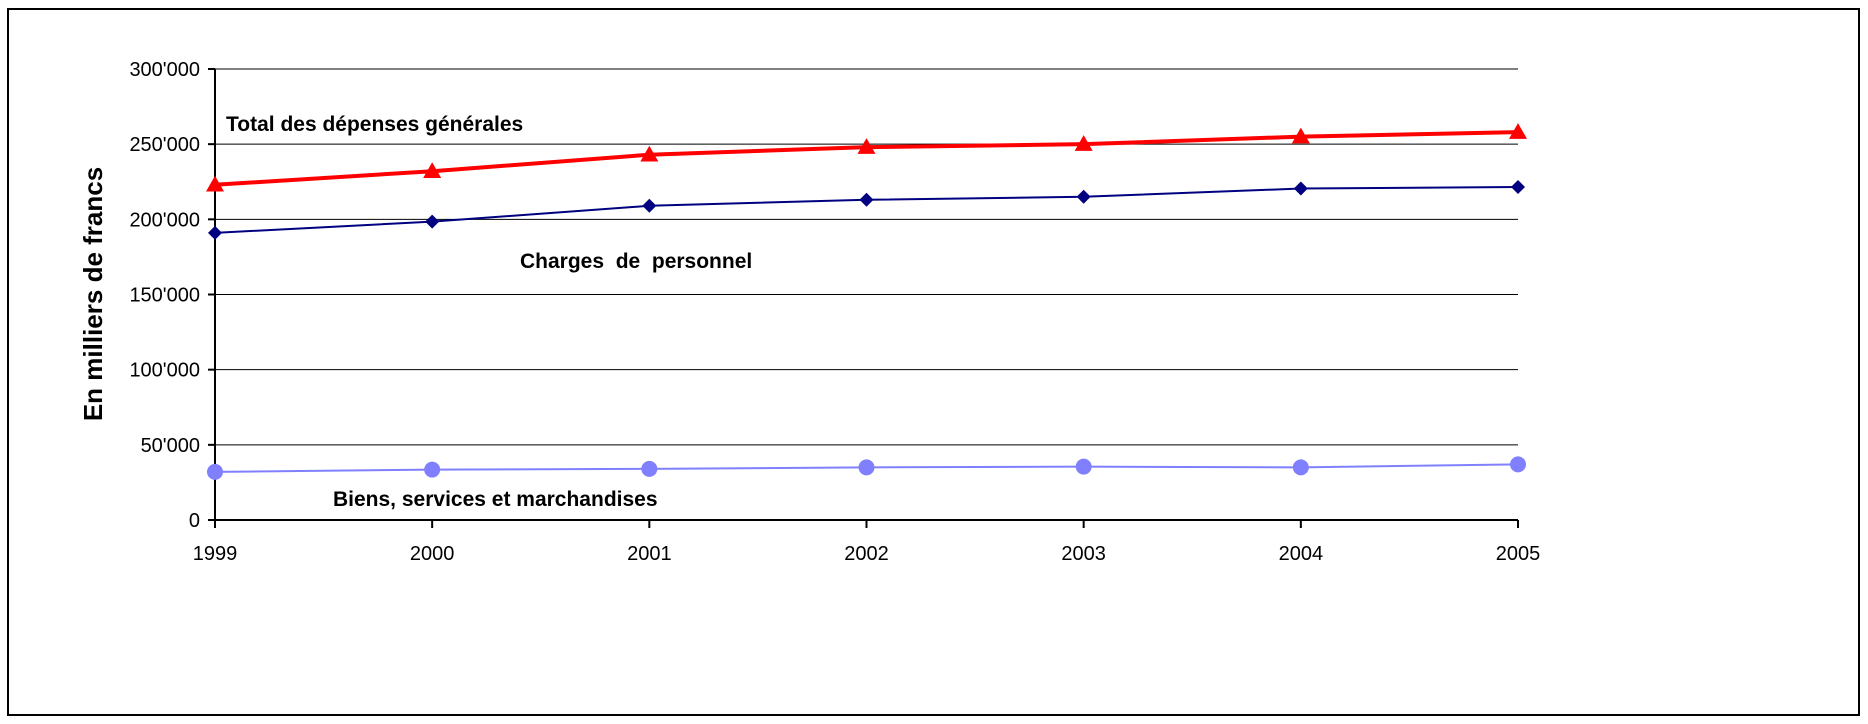  I want to click on x-tick-label: 2004, so click(1301, 554).